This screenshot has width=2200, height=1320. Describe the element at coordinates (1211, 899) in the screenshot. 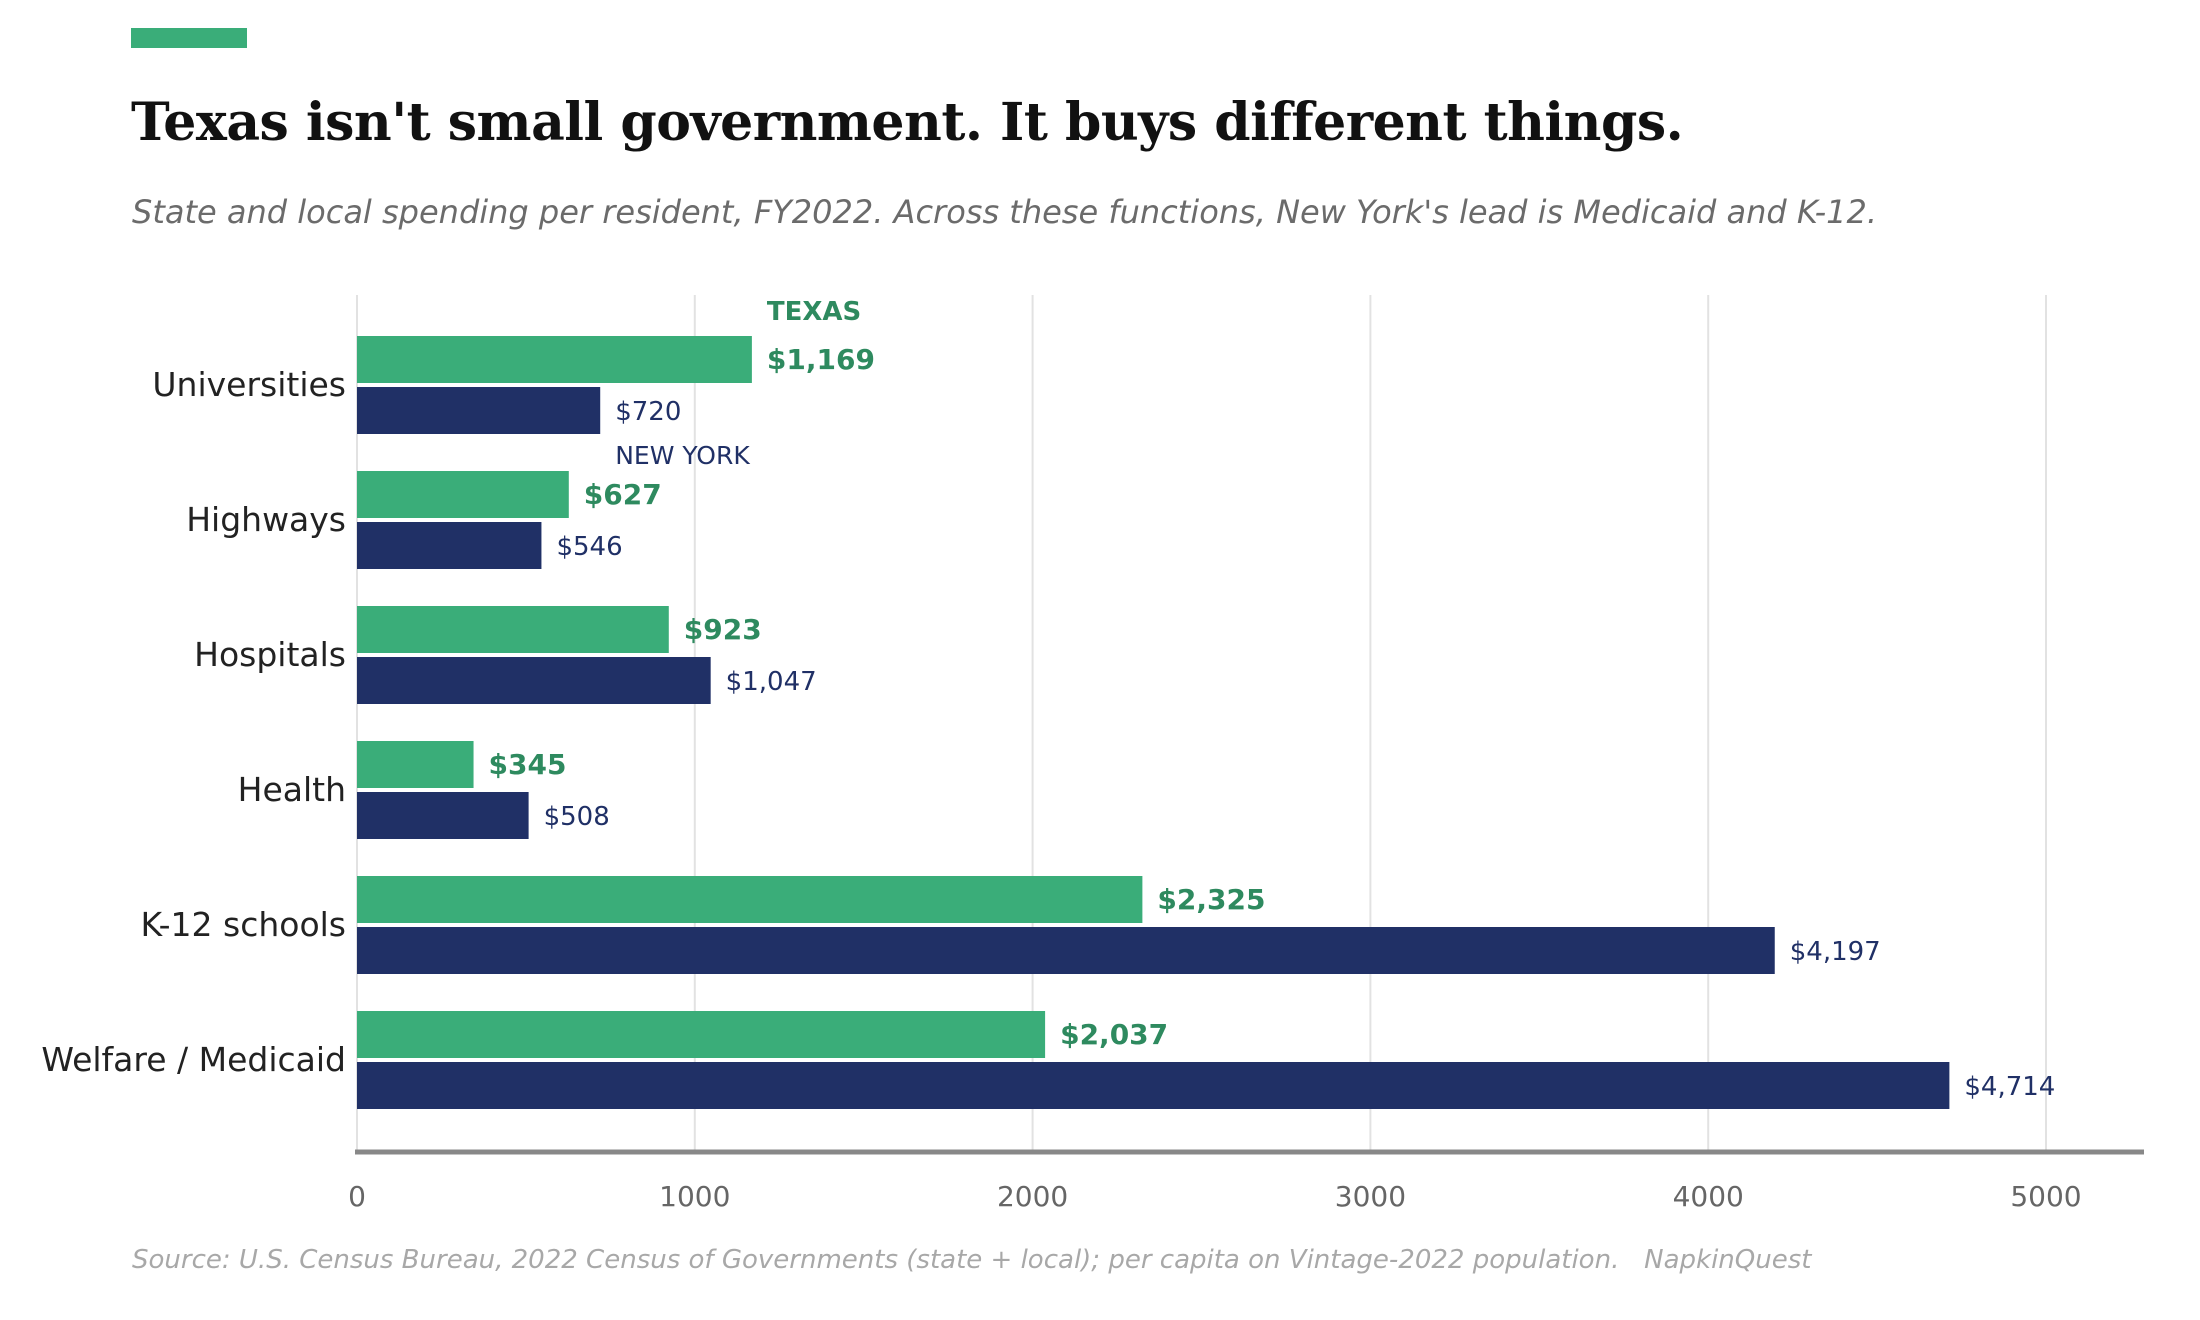

I see `data-label-texas: $2,325` at that location.